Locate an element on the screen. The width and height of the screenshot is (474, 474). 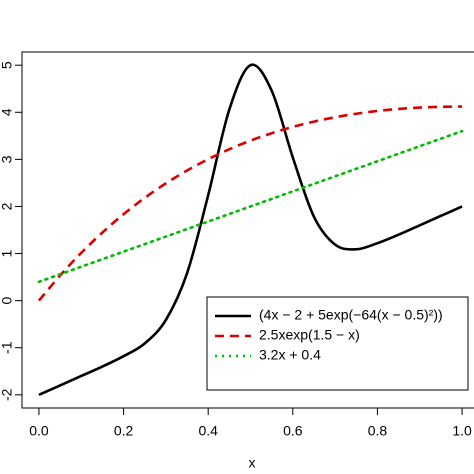
x-tick-label: 0.8 is located at coordinates (378, 431).